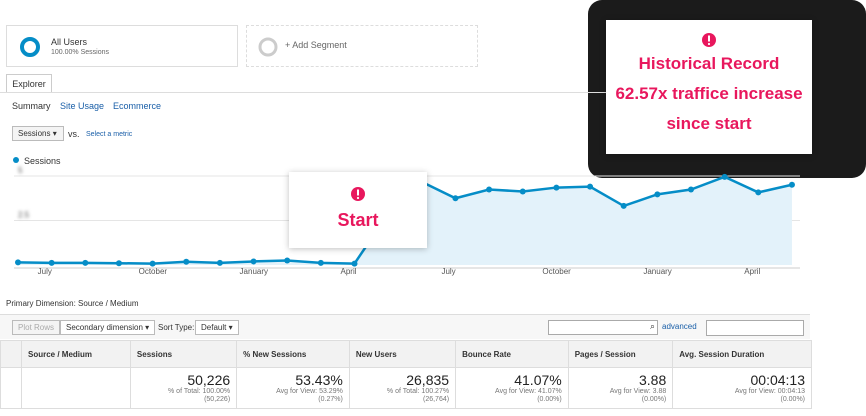 The width and height of the screenshot is (866, 416). Describe the element at coordinates (74, 134) in the screenshot. I see `vs-label: vs.` at that location.